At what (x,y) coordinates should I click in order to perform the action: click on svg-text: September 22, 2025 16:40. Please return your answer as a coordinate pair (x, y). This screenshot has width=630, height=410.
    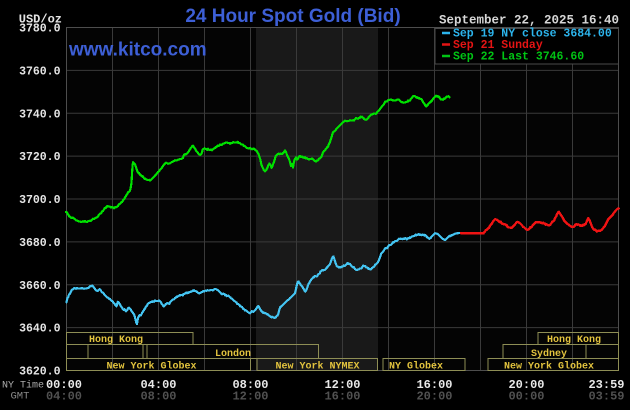
    Looking at the image, I should click on (529, 21).